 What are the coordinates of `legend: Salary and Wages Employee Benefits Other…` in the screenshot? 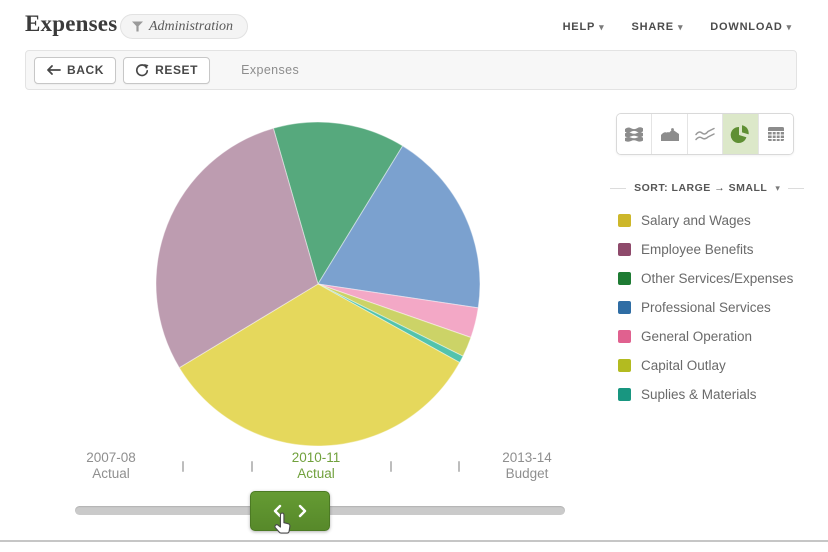 It's located at (705, 307).